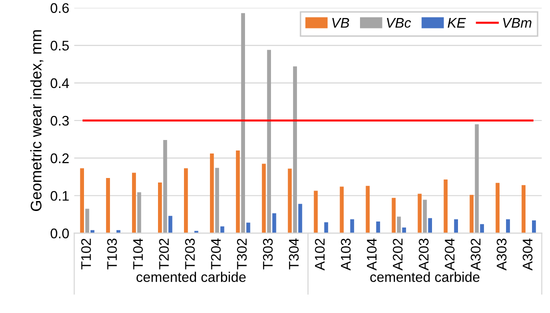  I want to click on y-tick-label: 0.5, so click(59, 45).